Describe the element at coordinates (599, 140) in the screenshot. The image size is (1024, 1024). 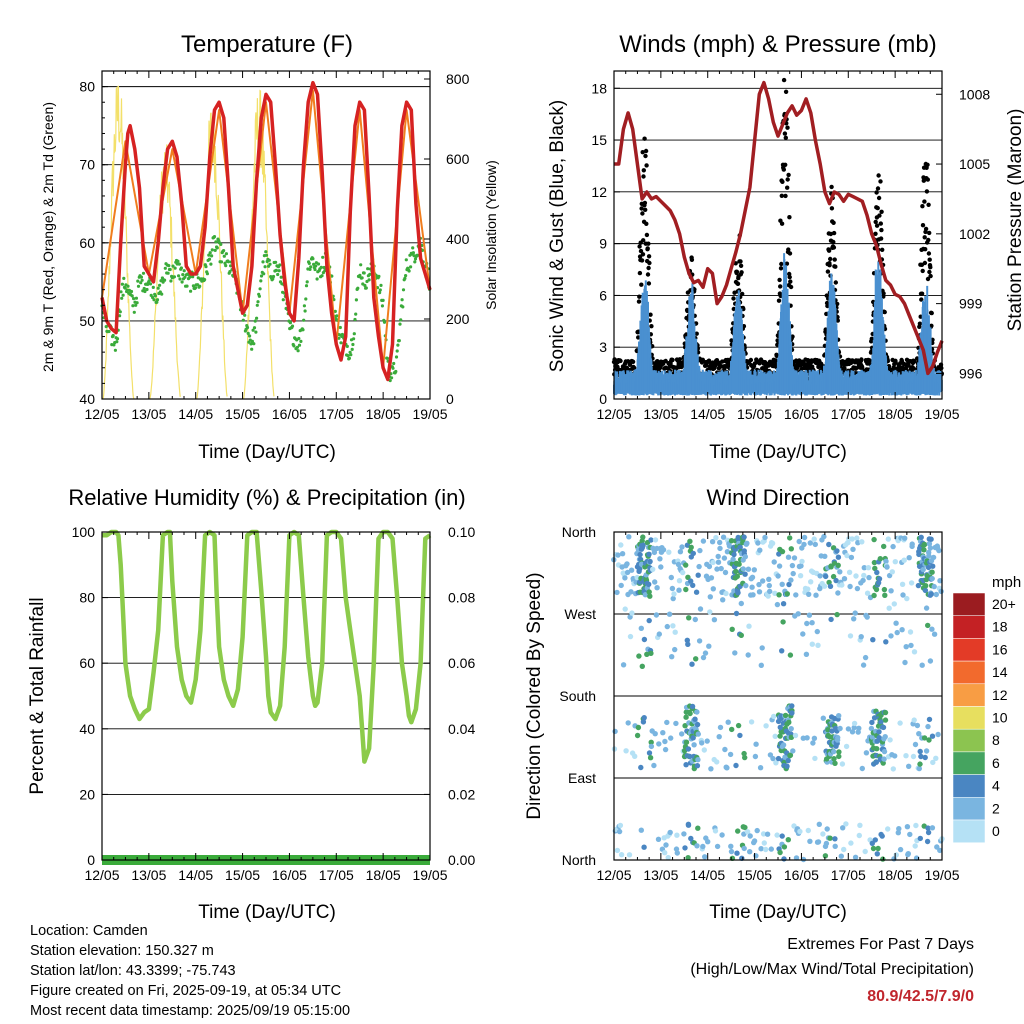
I see `winds-y-tick-label: 15` at that location.